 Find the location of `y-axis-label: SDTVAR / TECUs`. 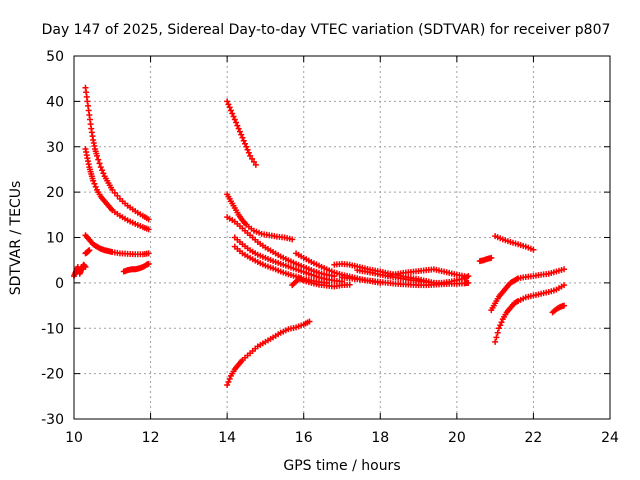

y-axis-label: SDTVAR / TECUs is located at coordinates (16, 238).